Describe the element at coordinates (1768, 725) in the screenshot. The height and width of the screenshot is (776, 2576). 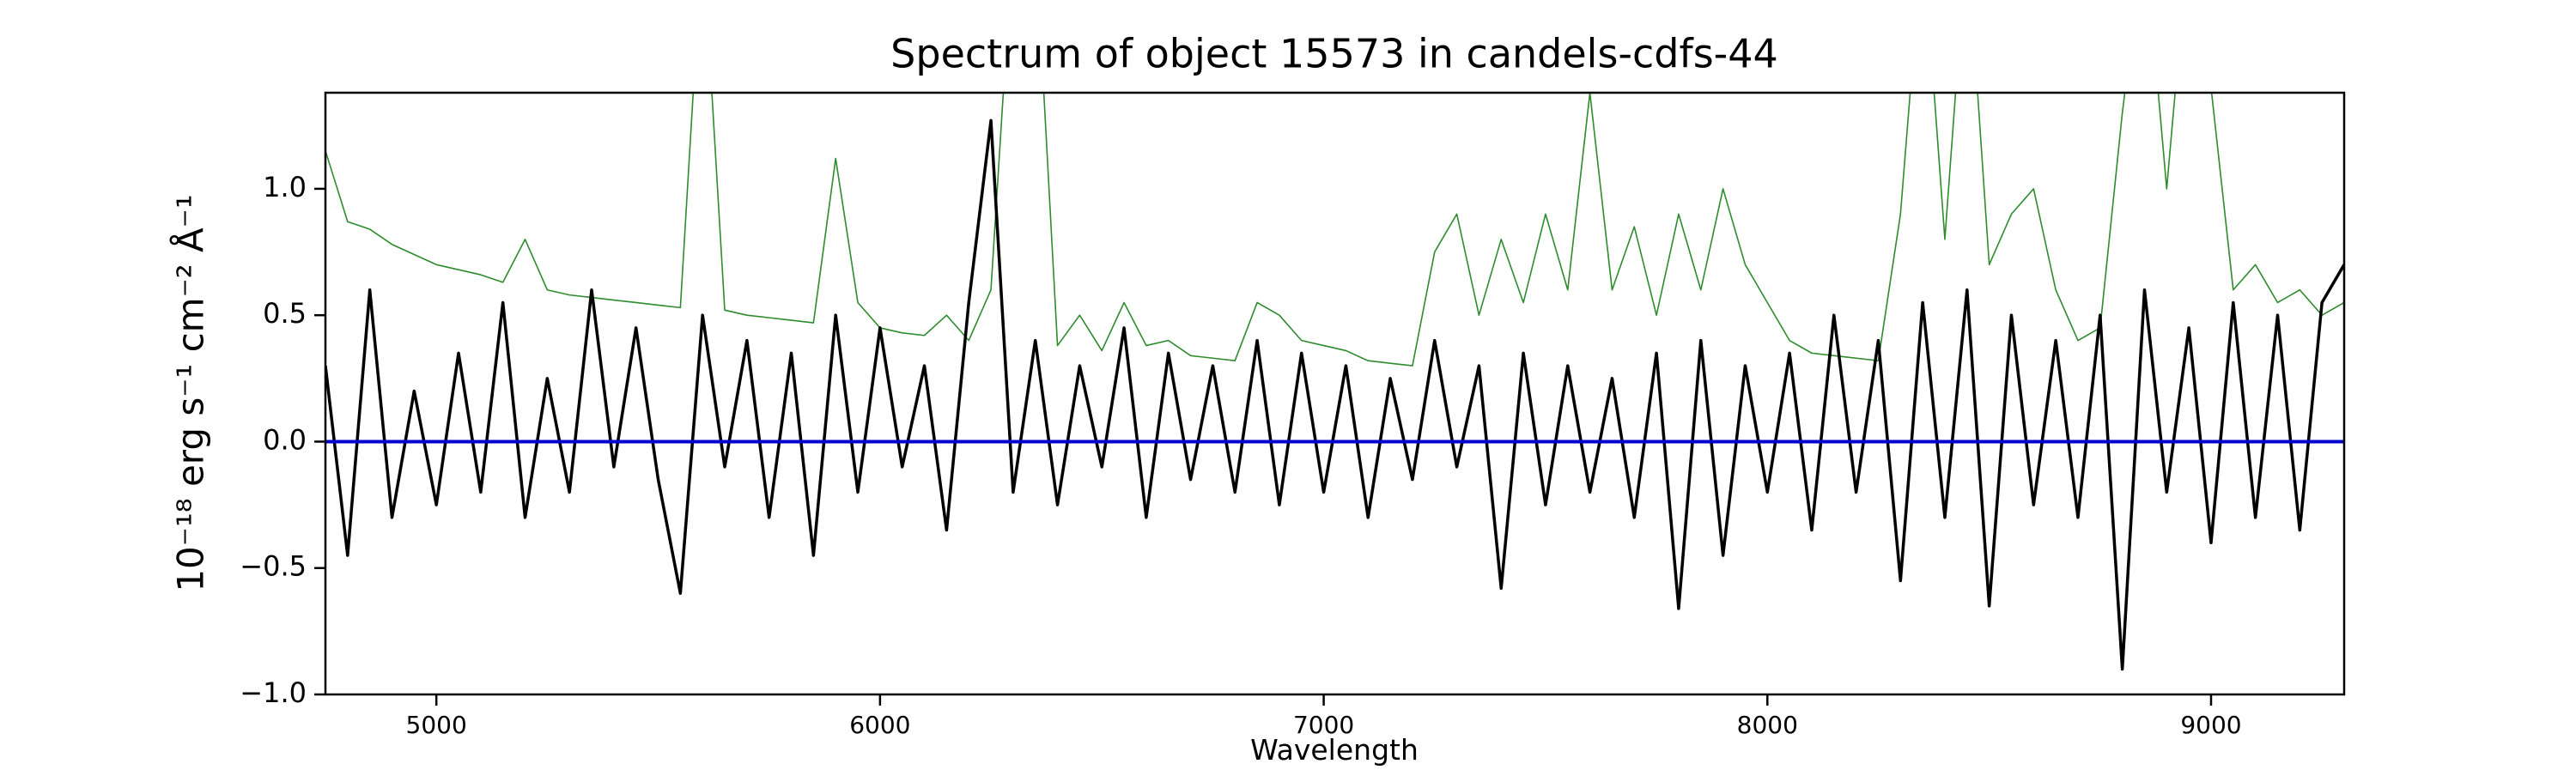
I see `x-tick-label: 8000` at that location.